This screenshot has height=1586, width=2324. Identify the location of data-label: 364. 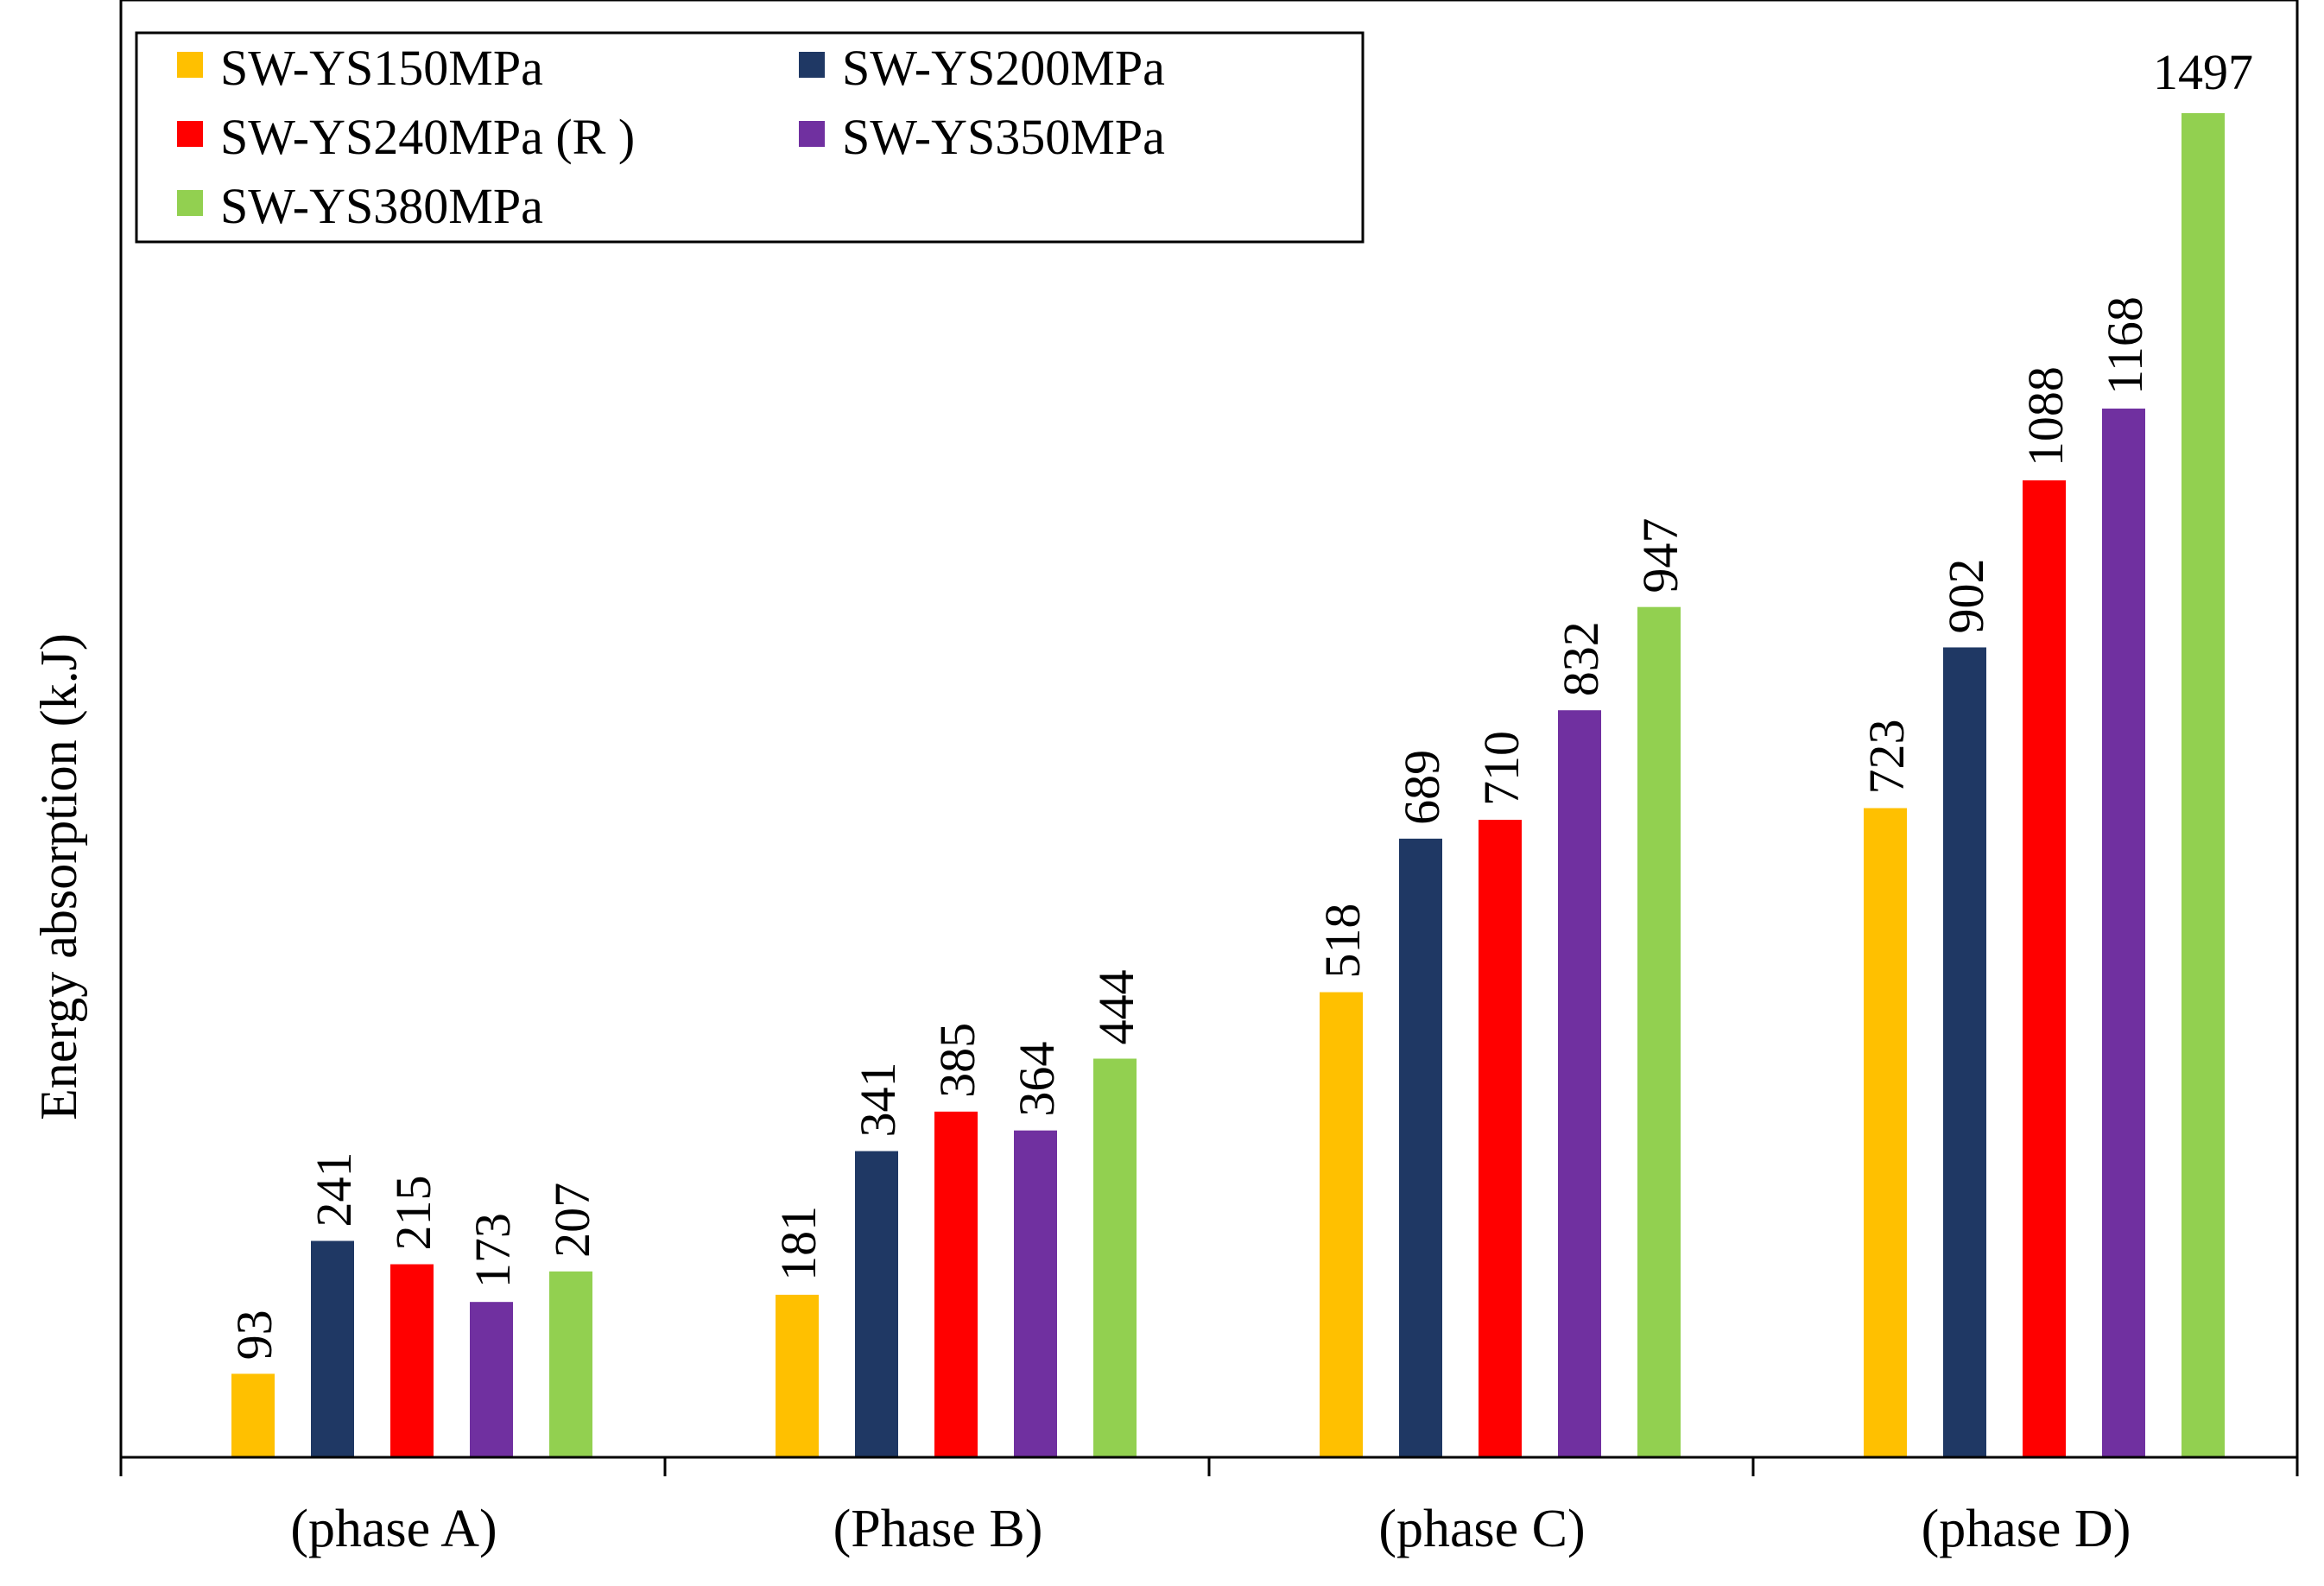
(1037, 1079).